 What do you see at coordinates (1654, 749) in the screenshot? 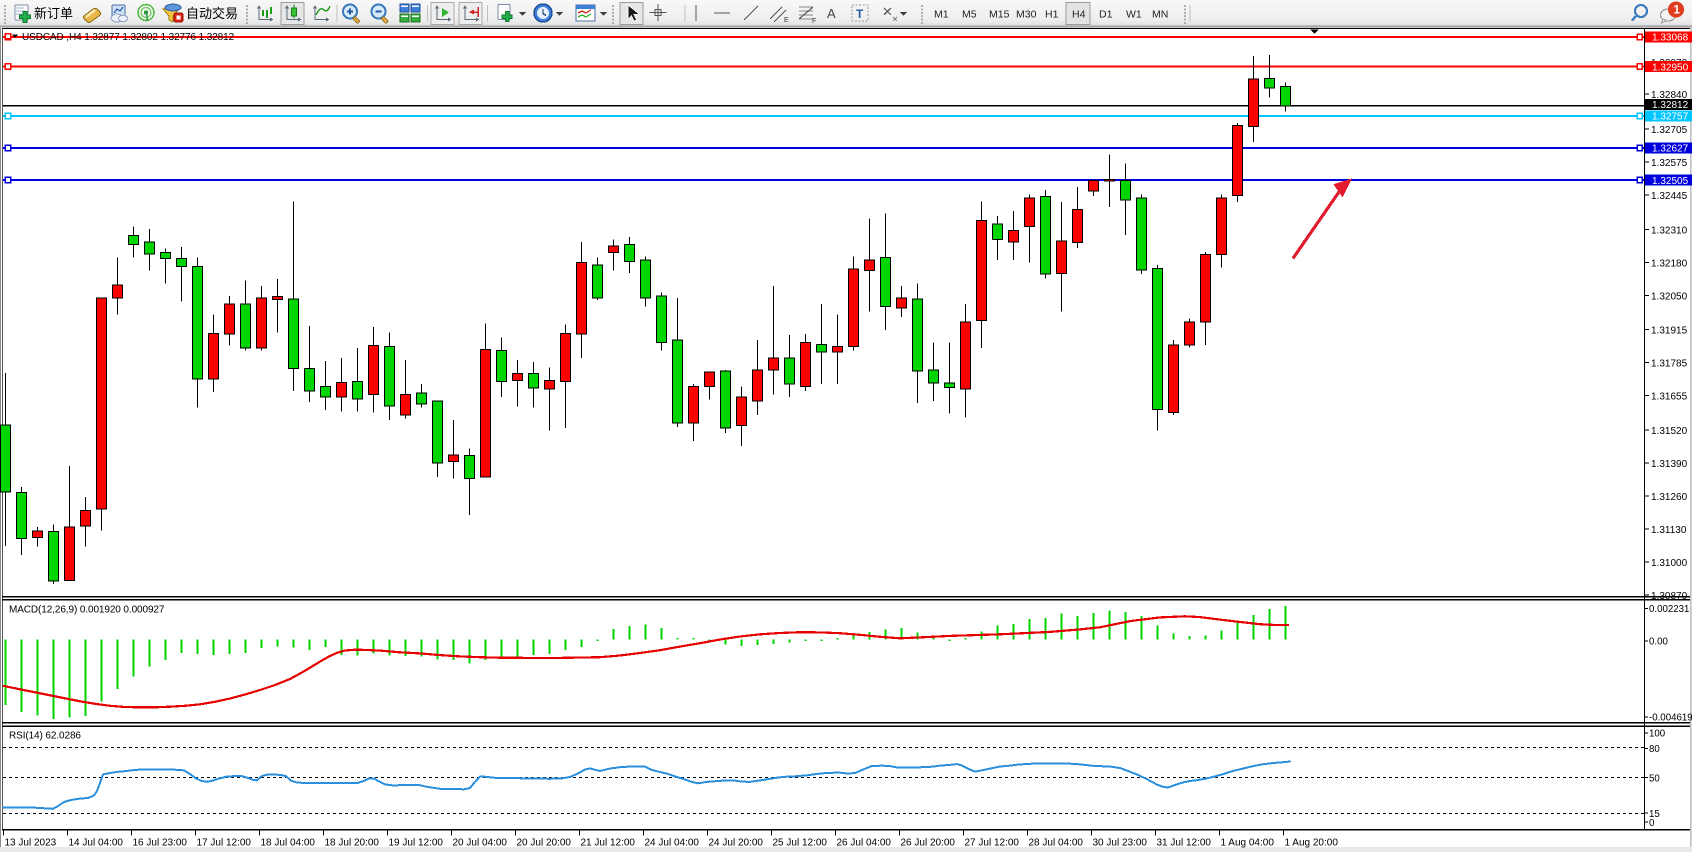
I see `svg-text: 80` at bounding box center [1654, 749].